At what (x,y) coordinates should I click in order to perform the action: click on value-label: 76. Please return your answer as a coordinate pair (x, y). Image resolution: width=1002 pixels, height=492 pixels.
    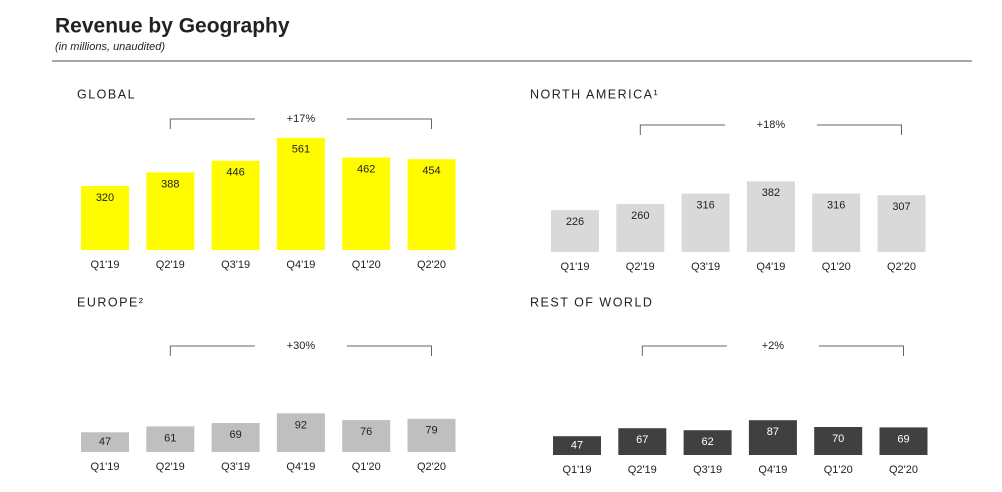
    Looking at the image, I should click on (366, 432).